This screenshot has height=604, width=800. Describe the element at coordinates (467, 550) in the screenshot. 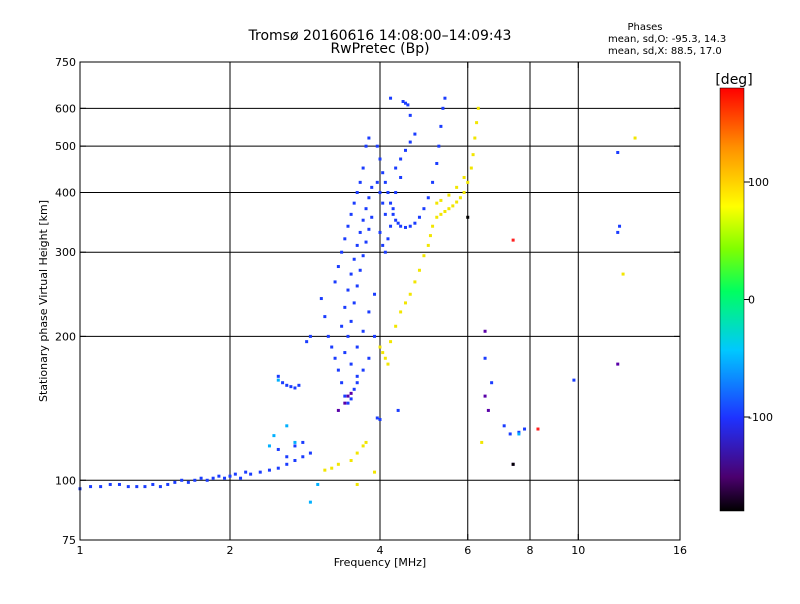

I see `x-tick-label-3: 6` at that location.